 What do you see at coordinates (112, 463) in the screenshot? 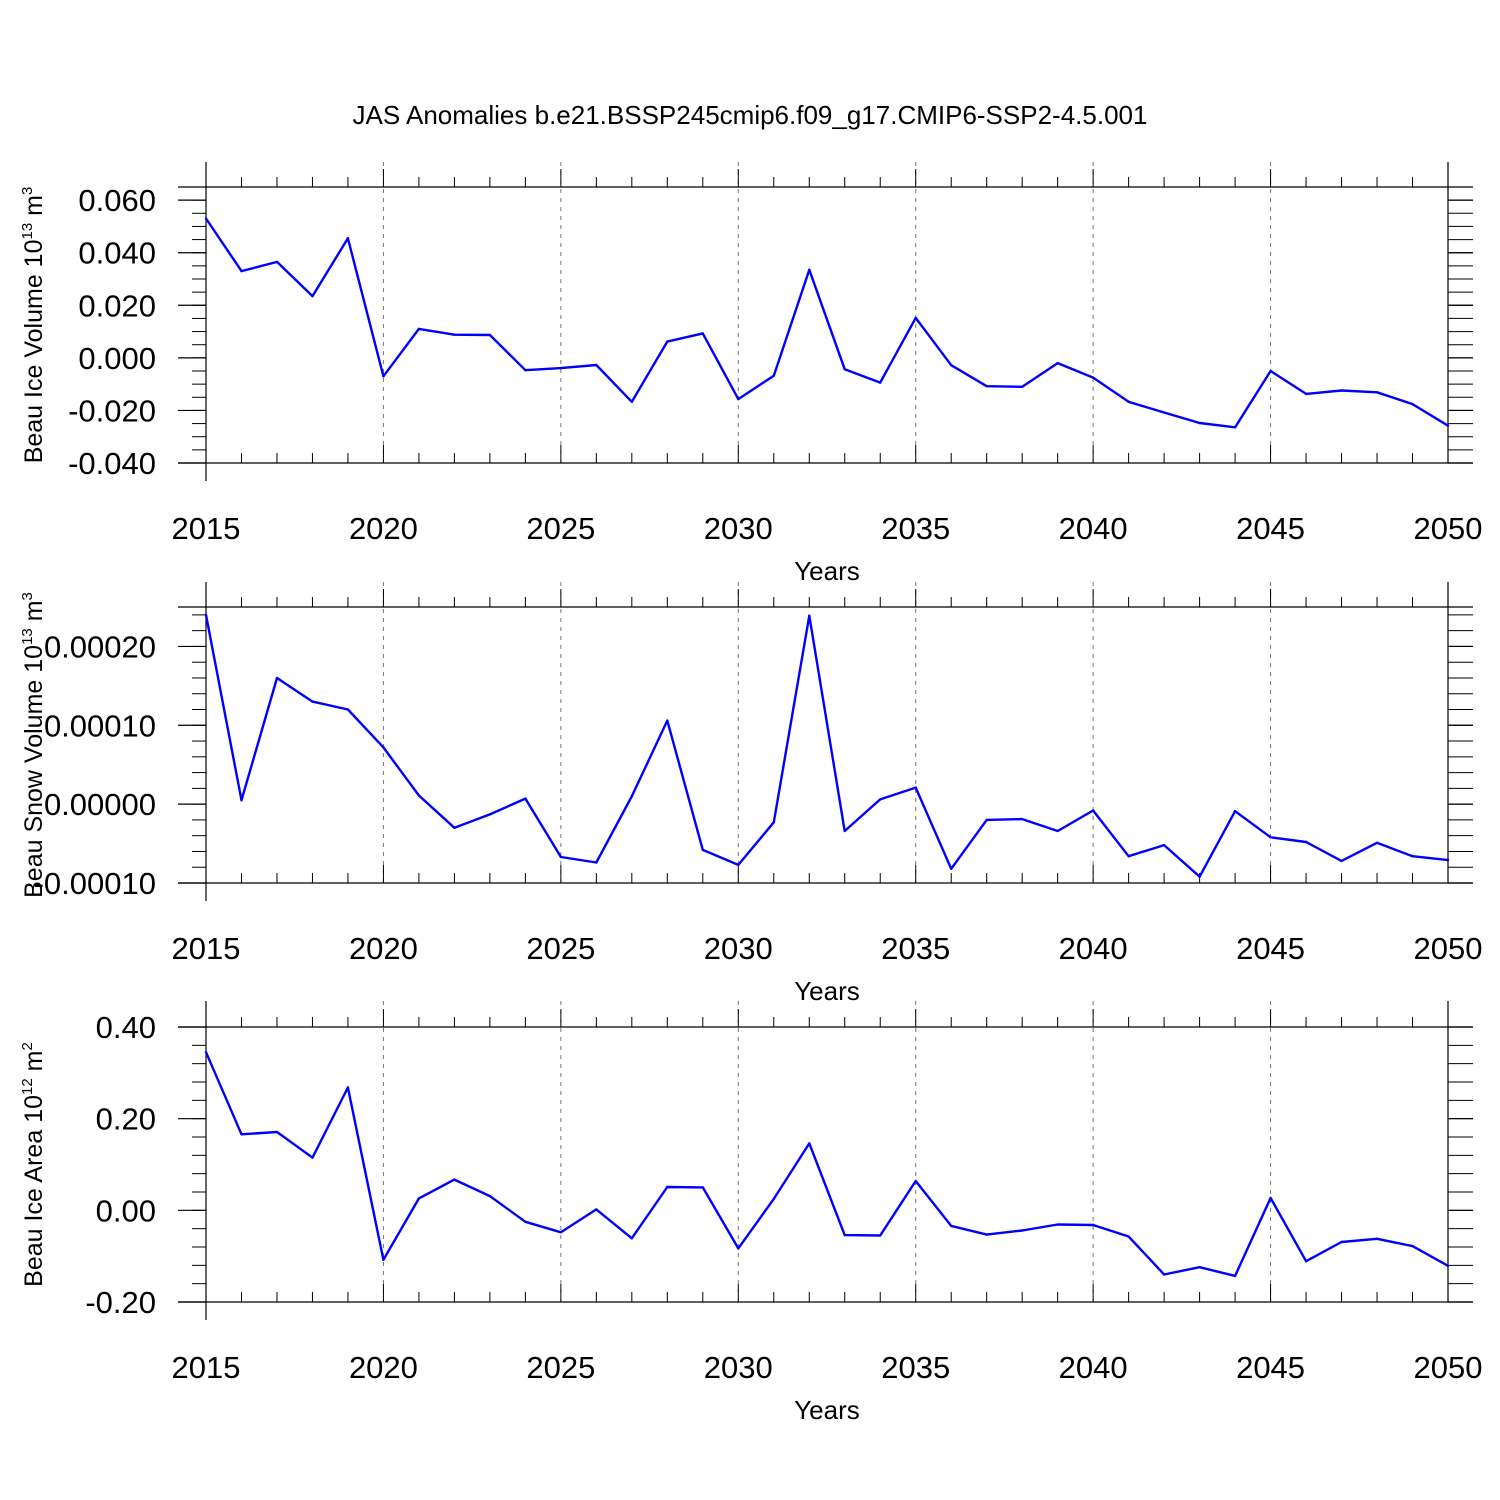
I see `y-tick-label: -0.040` at bounding box center [112, 463].